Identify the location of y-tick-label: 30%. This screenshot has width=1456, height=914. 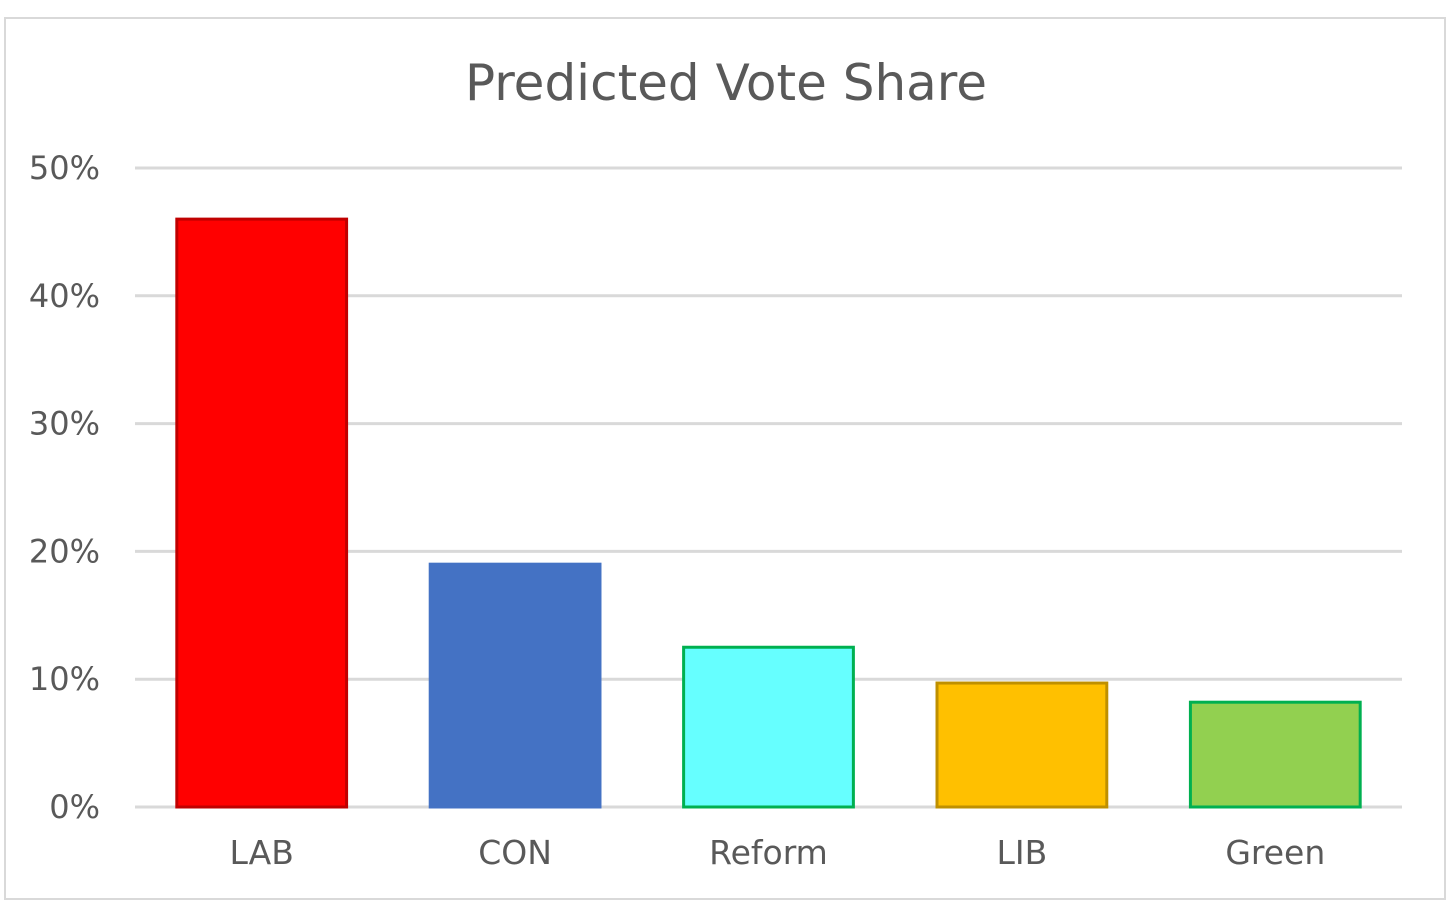
(64, 424).